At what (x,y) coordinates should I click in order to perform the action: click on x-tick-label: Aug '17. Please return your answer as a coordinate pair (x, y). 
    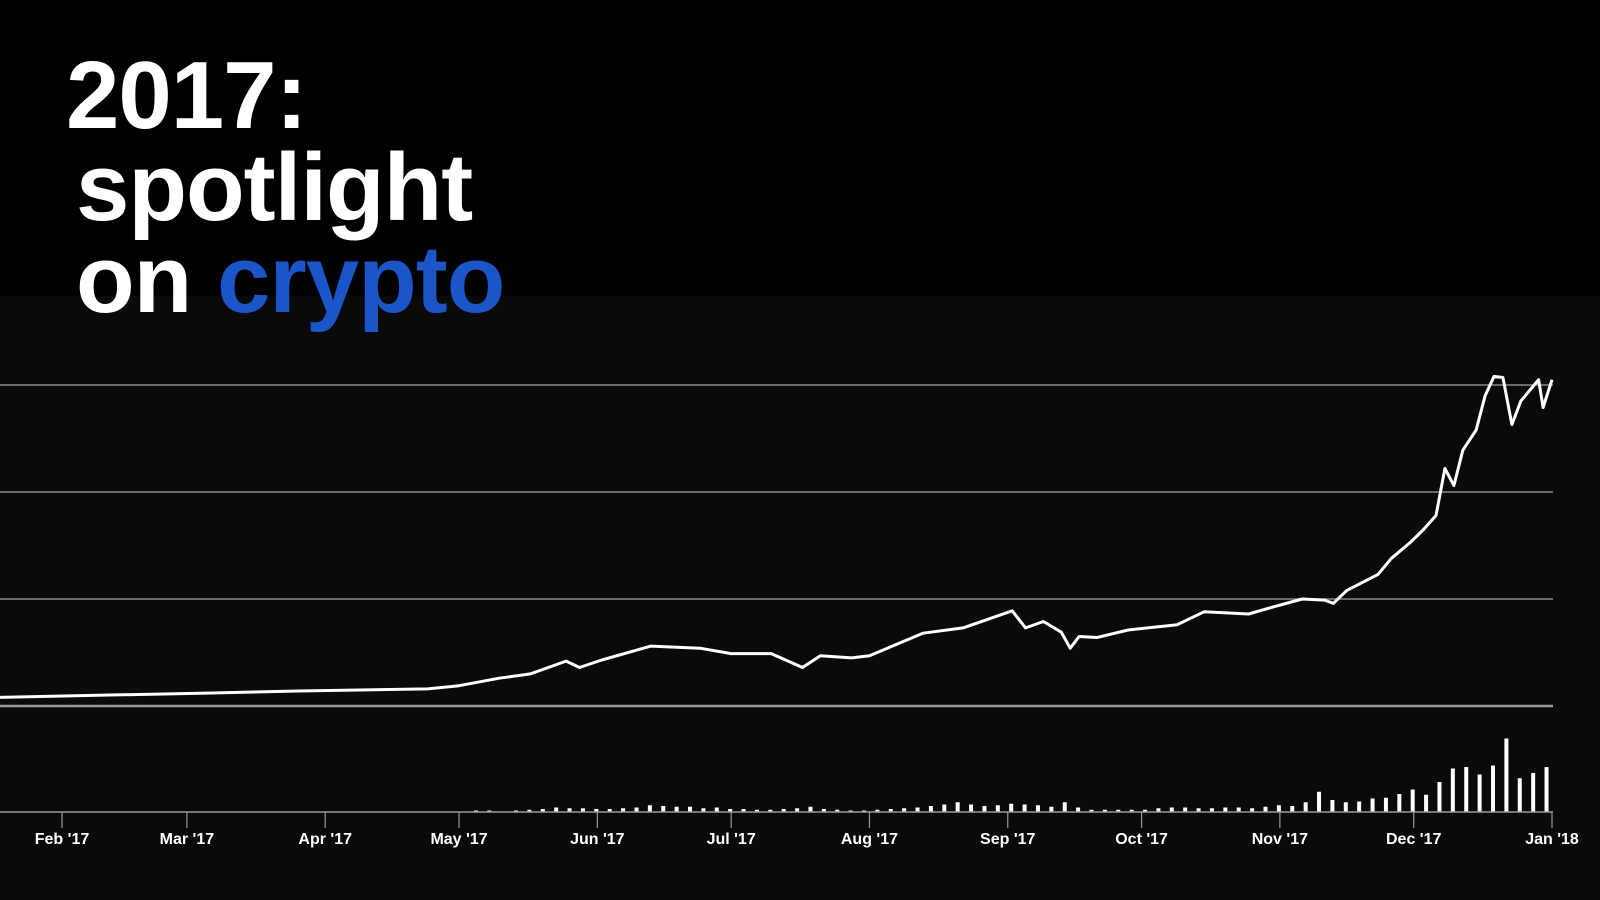
    Looking at the image, I should click on (869, 839).